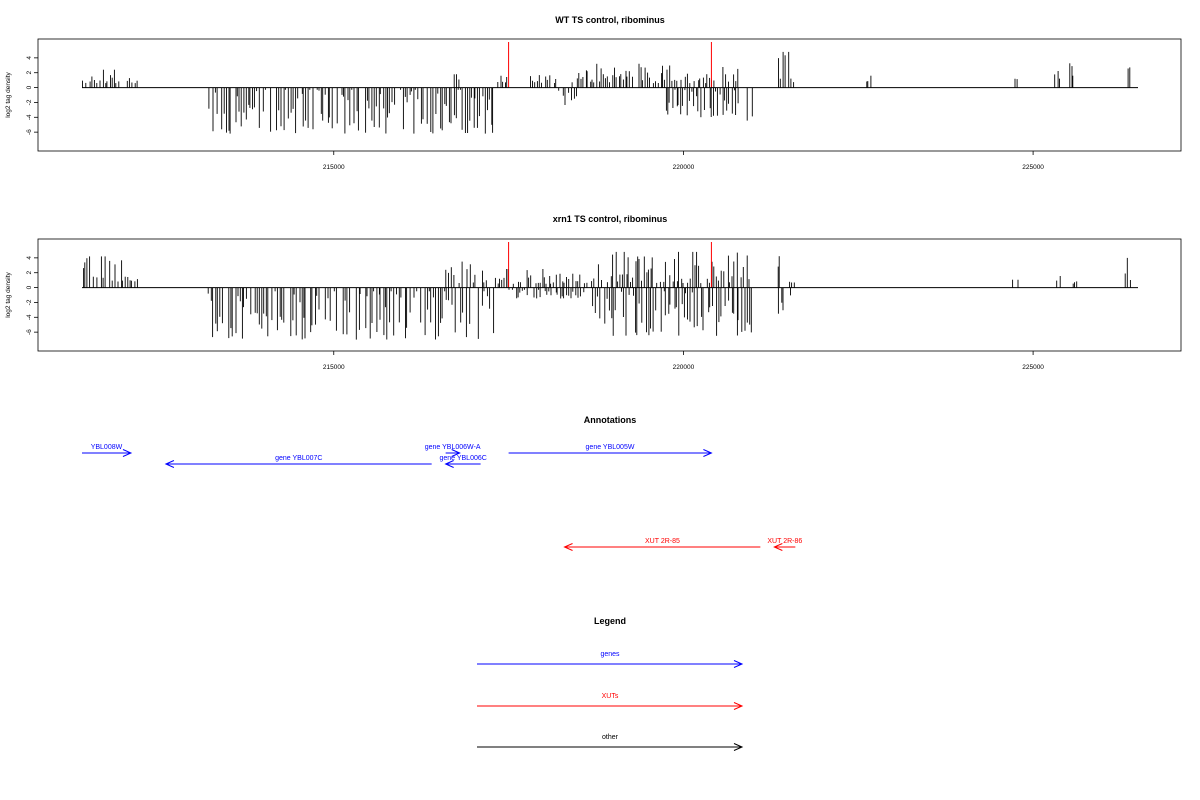 Image resolution: width=1200 pixels, height=800 pixels. I want to click on feature-arrow-ybl008w-head, so click(127, 453).